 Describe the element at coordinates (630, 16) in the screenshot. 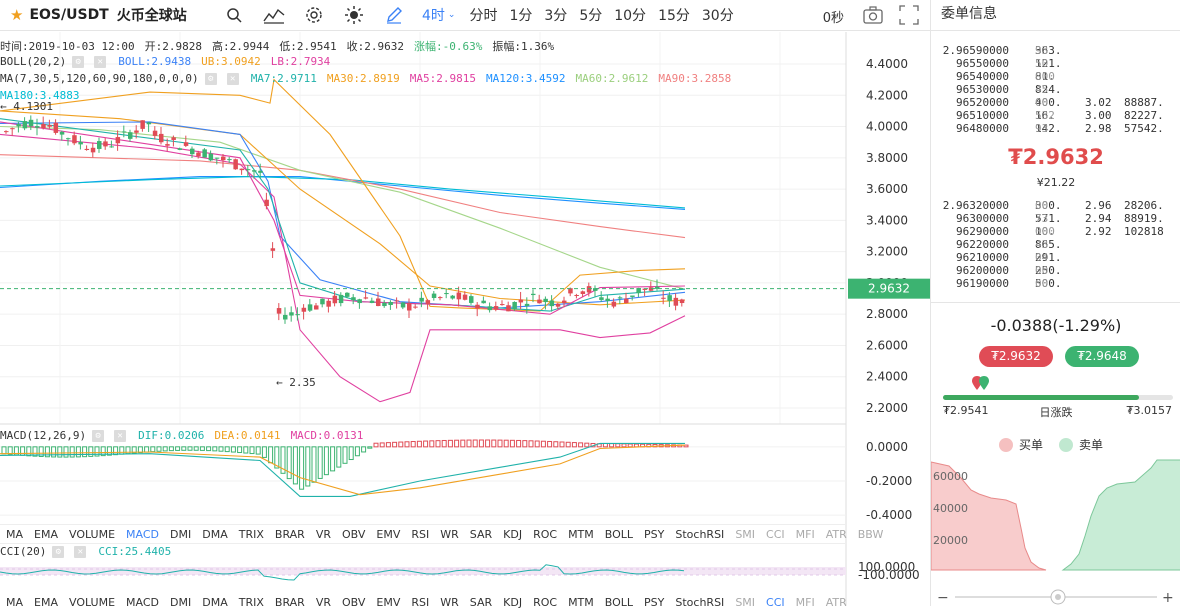

I see `period-tab-10m: 10分` at that location.